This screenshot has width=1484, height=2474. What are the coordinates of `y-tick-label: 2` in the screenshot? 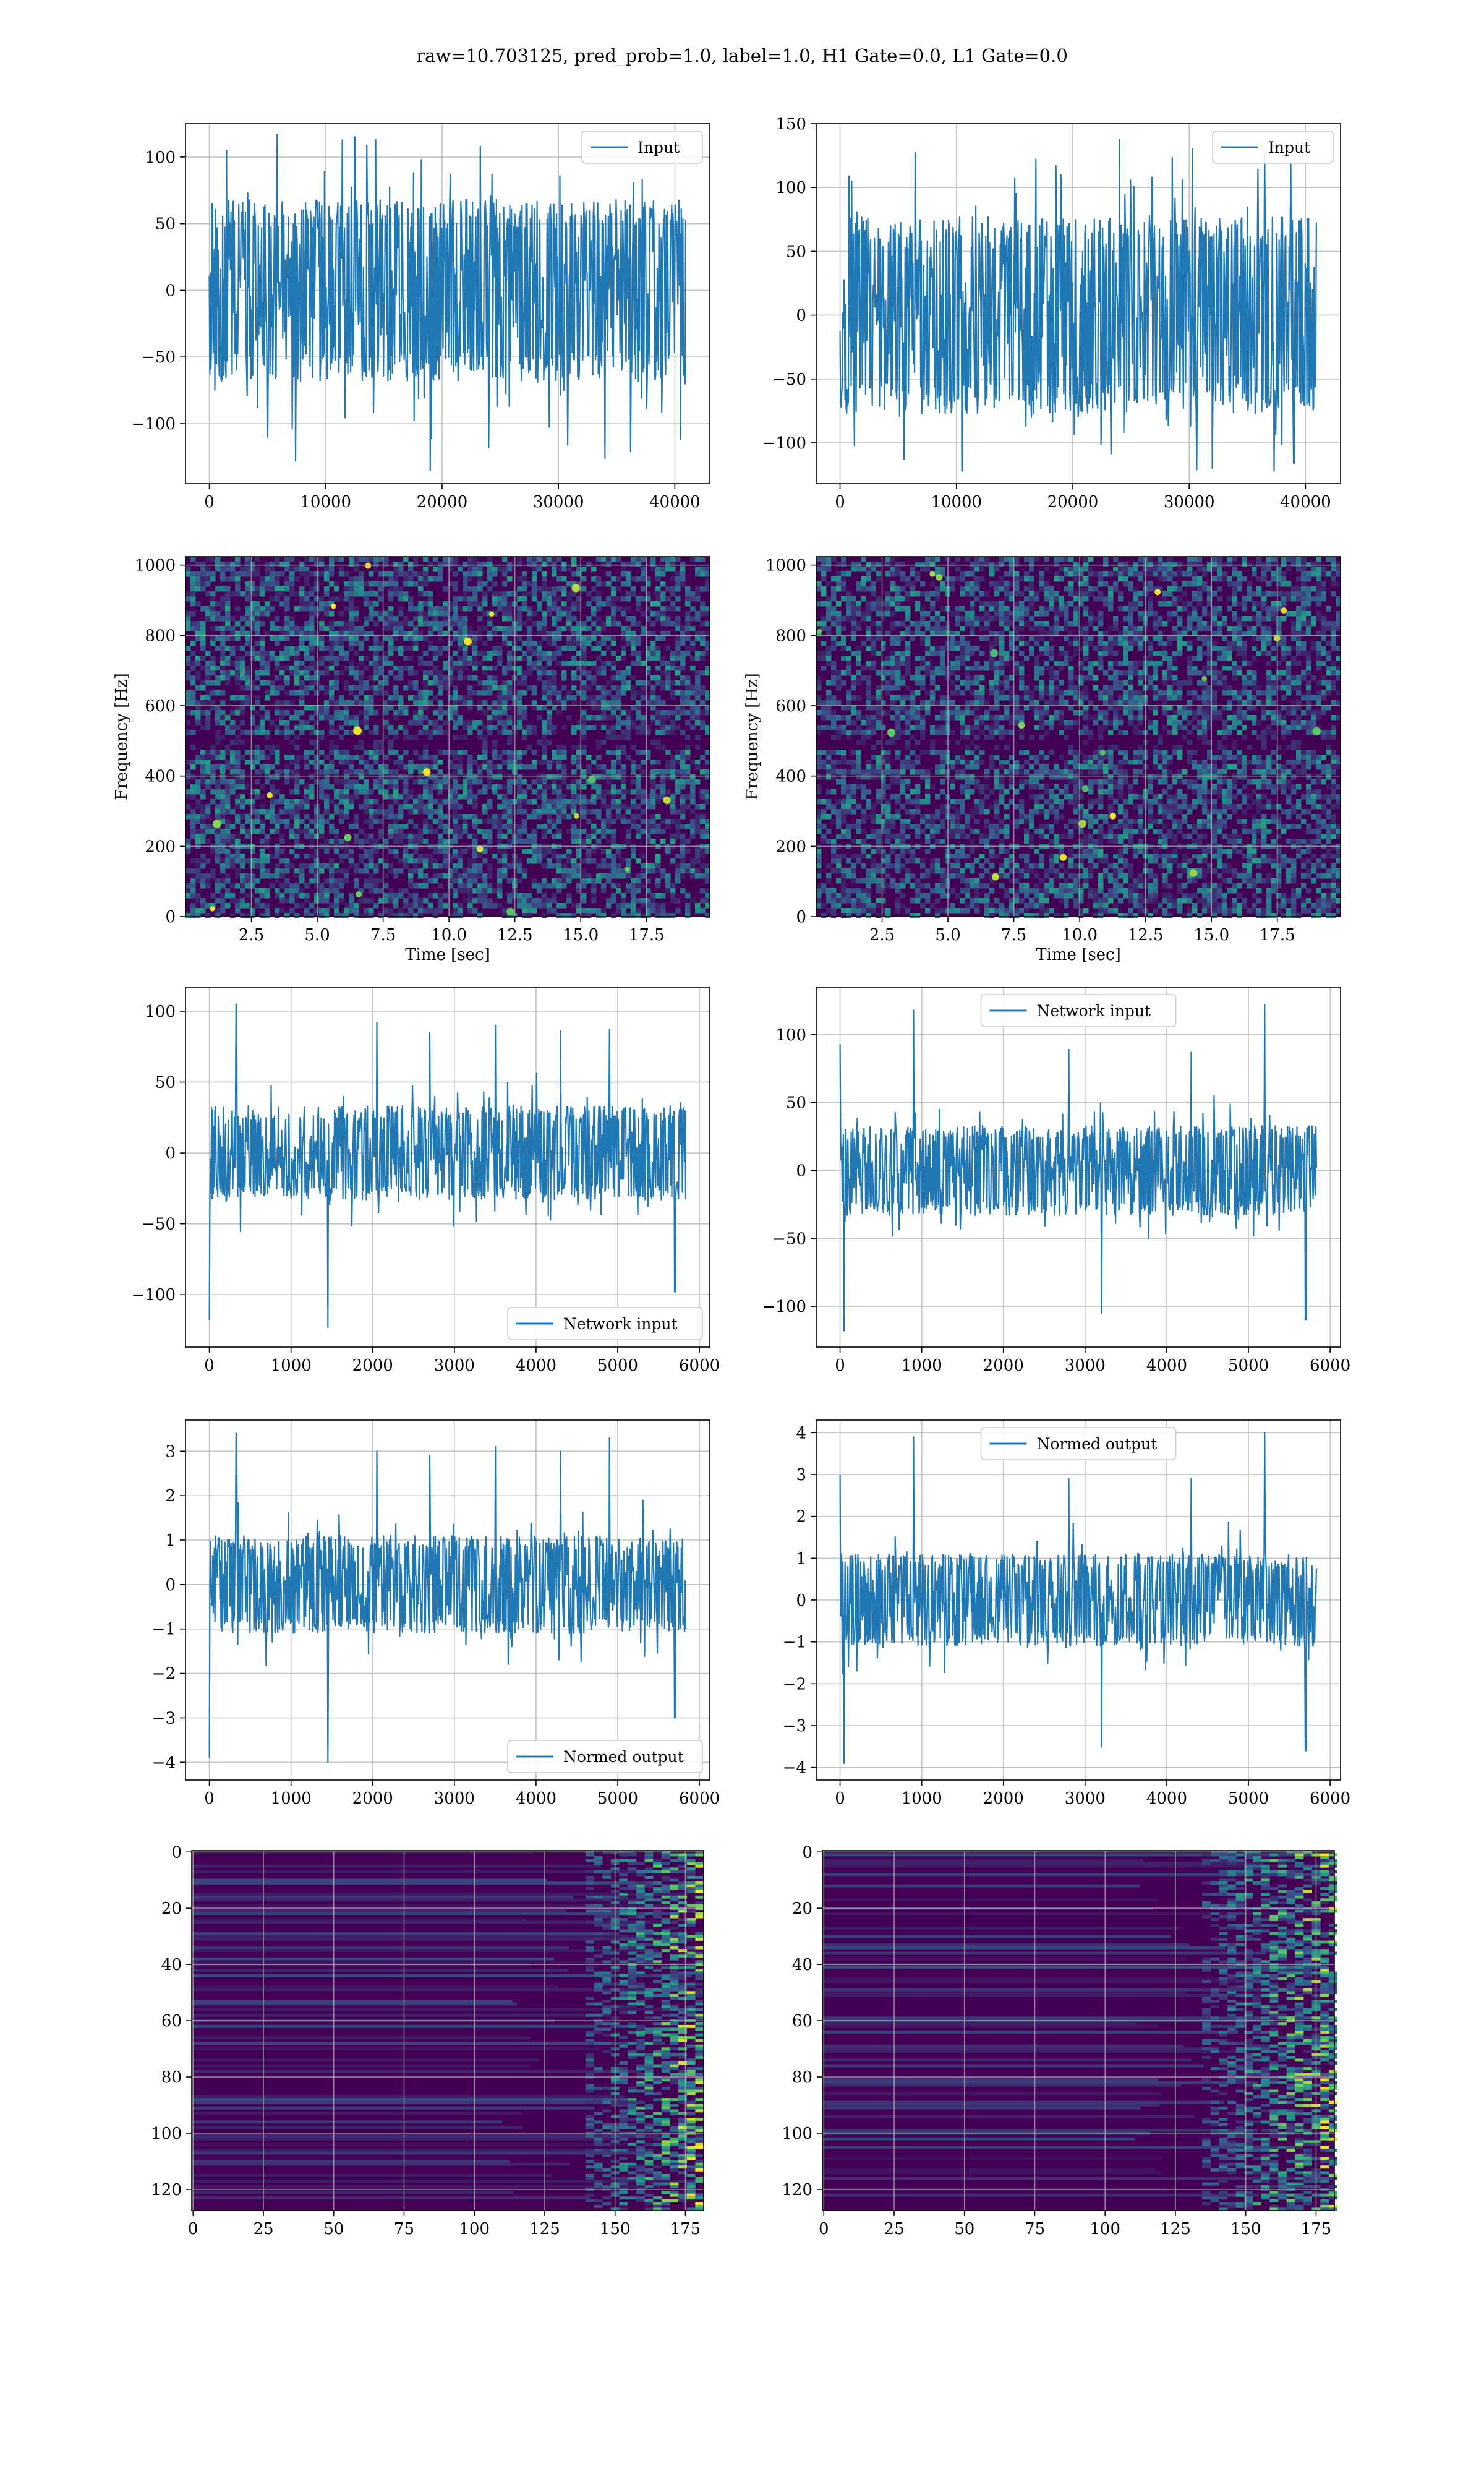 It's located at (801, 1517).